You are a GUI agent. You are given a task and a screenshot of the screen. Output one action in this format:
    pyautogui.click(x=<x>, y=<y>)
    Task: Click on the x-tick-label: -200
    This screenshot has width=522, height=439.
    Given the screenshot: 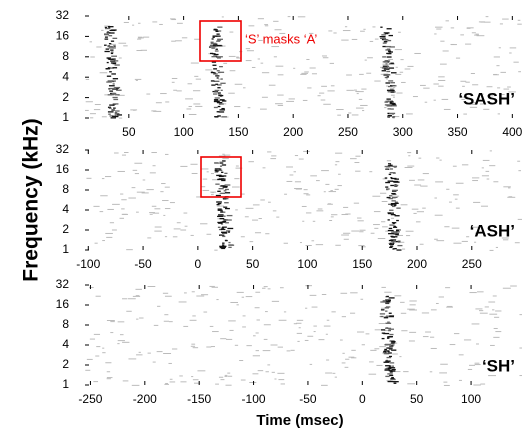 What is the action you would take?
    pyautogui.click(x=145, y=399)
    